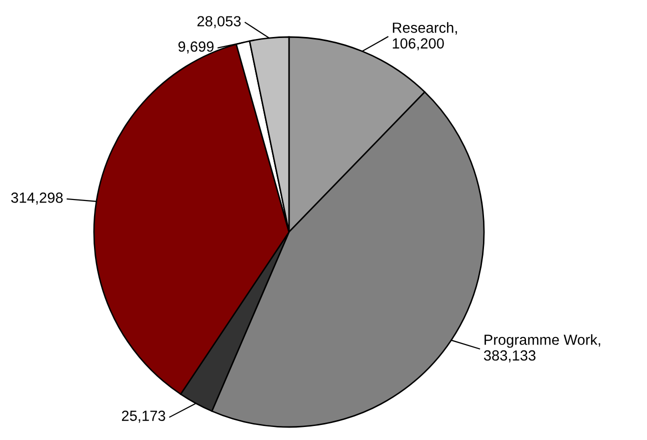  What do you see at coordinates (37, 198) in the screenshot?
I see `data-label: 314,298` at bounding box center [37, 198].